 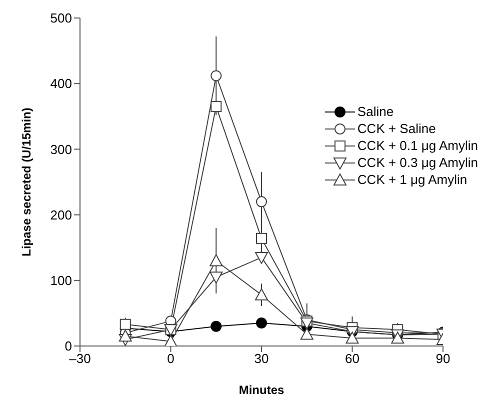 What do you see at coordinates (26, 182) in the screenshot?
I see `y-axis-title: Lipase secreted (U/15min)` at bounding box center [26, 182].